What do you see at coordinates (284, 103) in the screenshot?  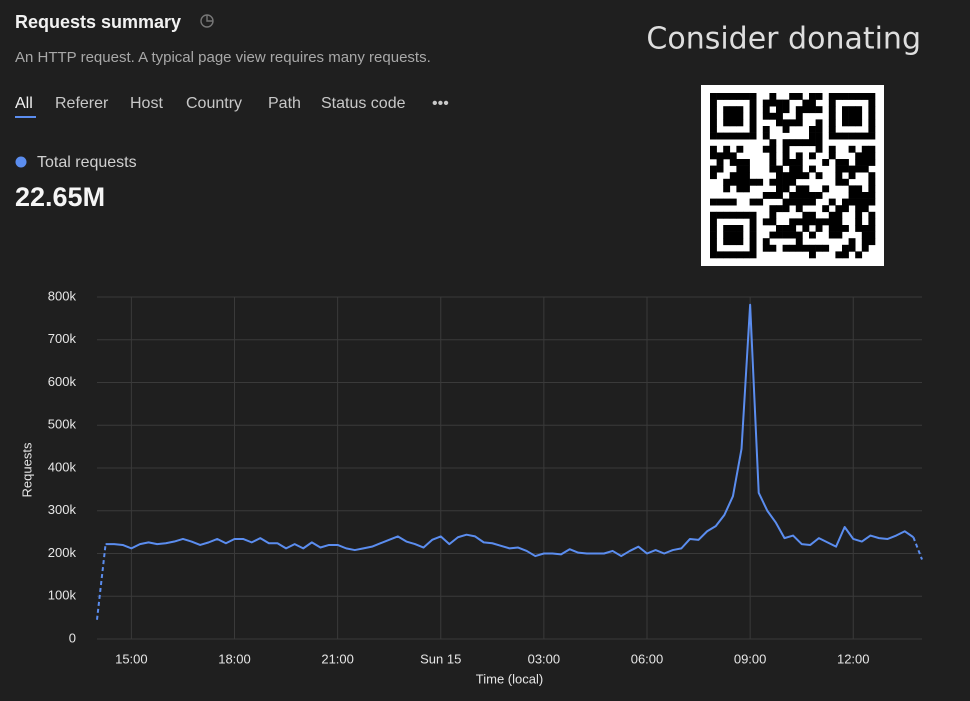 I see `tab: Path` at bounding box center [284, 103].